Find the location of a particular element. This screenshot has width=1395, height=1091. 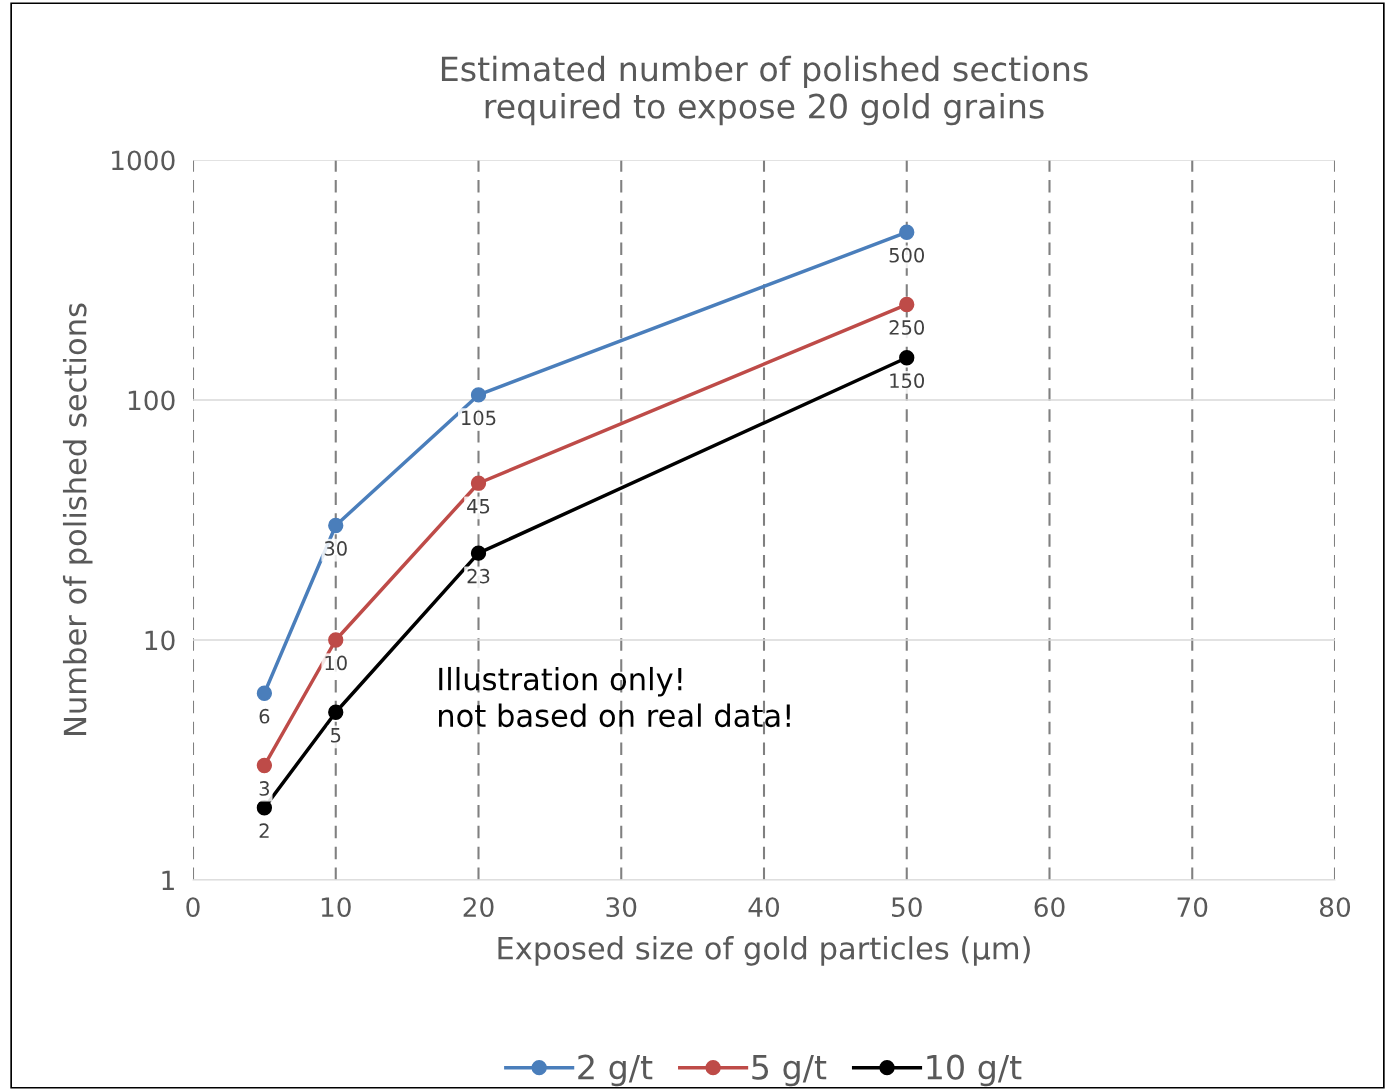

data-label: 500 is located at coordinates (907, 255).